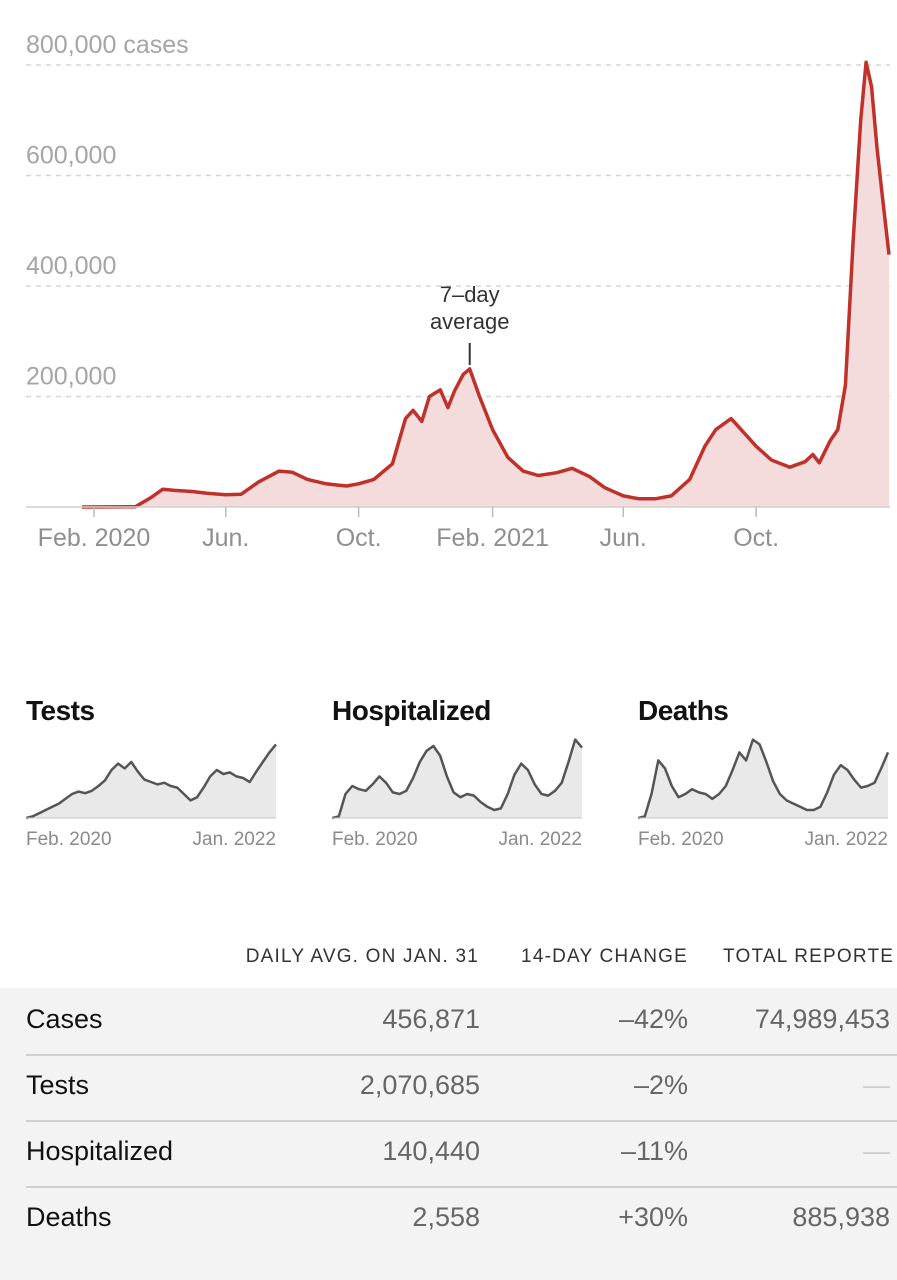 The height and width of the screenshot is (1280, 897). I want to click on row-label: Deaths, so click(69, 1217).